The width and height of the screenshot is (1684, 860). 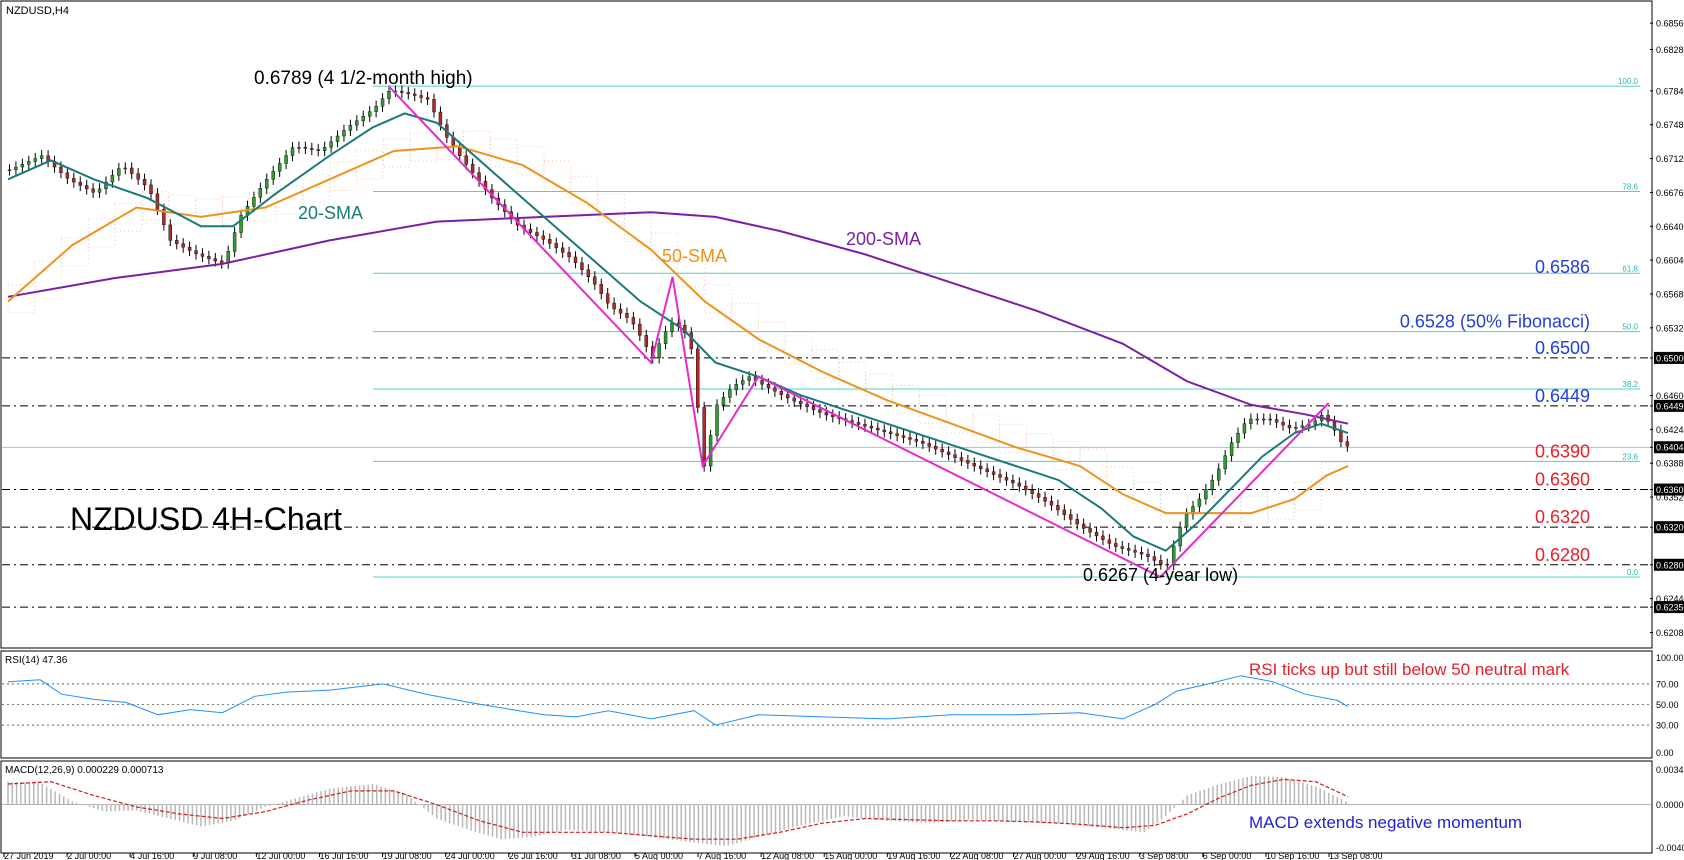 I want to click on symbol-label: NZDUSD,H4, so click(x=37, y=11).